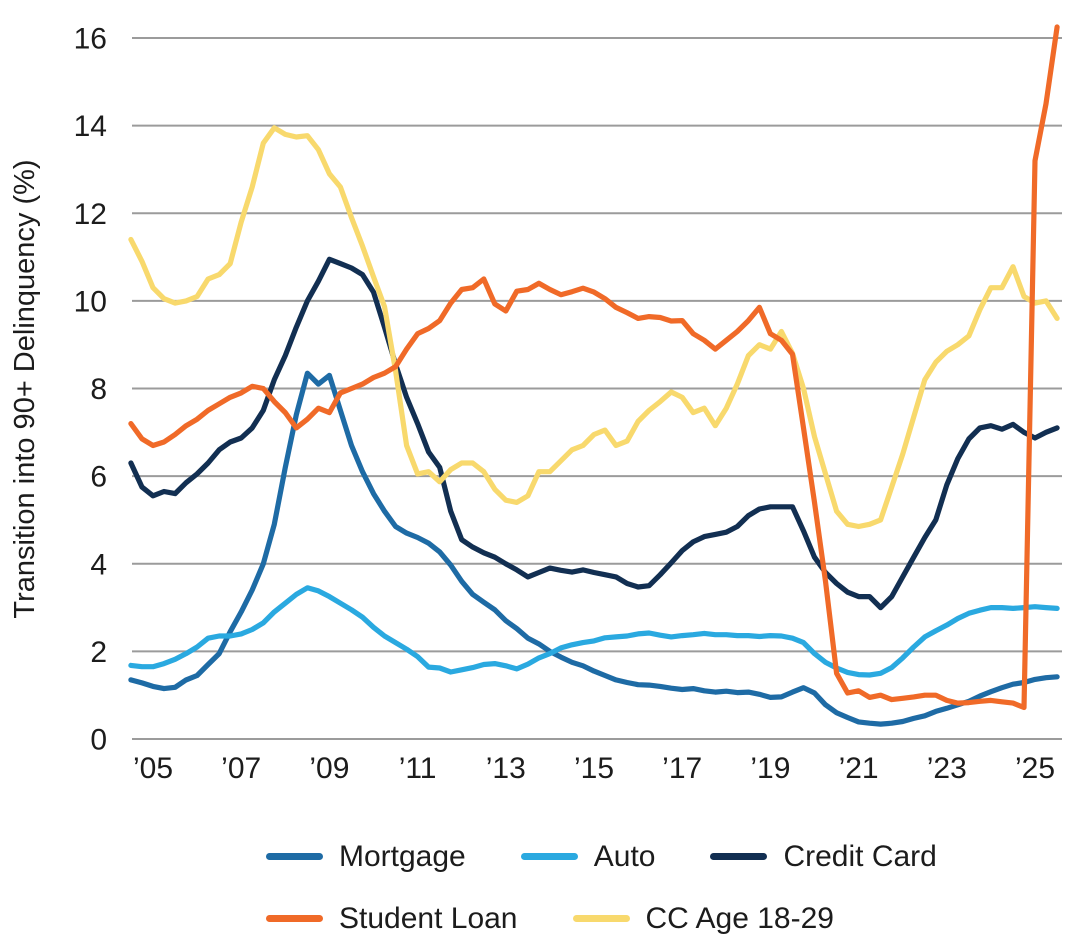  What do you see at coordinates (98, 652) in the screenshot?
I see `y-tick-label-2: 2` at bounding box center [98, 652].